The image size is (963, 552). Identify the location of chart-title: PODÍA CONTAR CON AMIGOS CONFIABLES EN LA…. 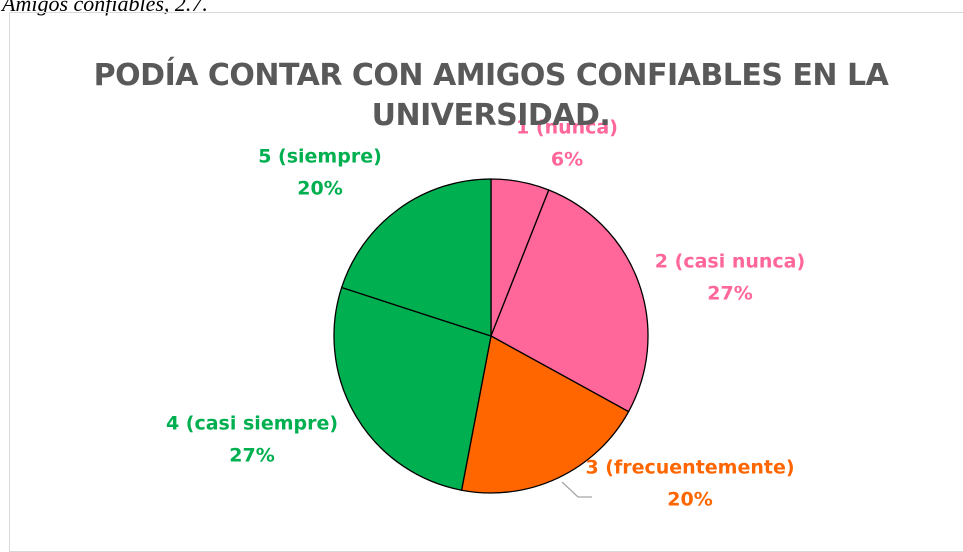
(491, 95).